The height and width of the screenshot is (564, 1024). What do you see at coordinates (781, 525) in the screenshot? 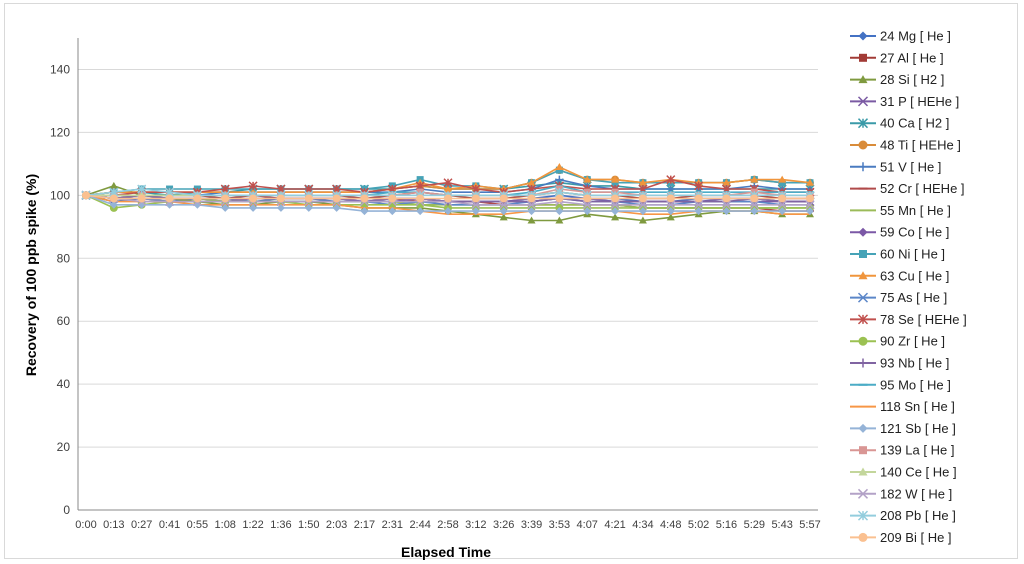
I see `x-tick-label: 5:43` at bounding box center [781, 525].